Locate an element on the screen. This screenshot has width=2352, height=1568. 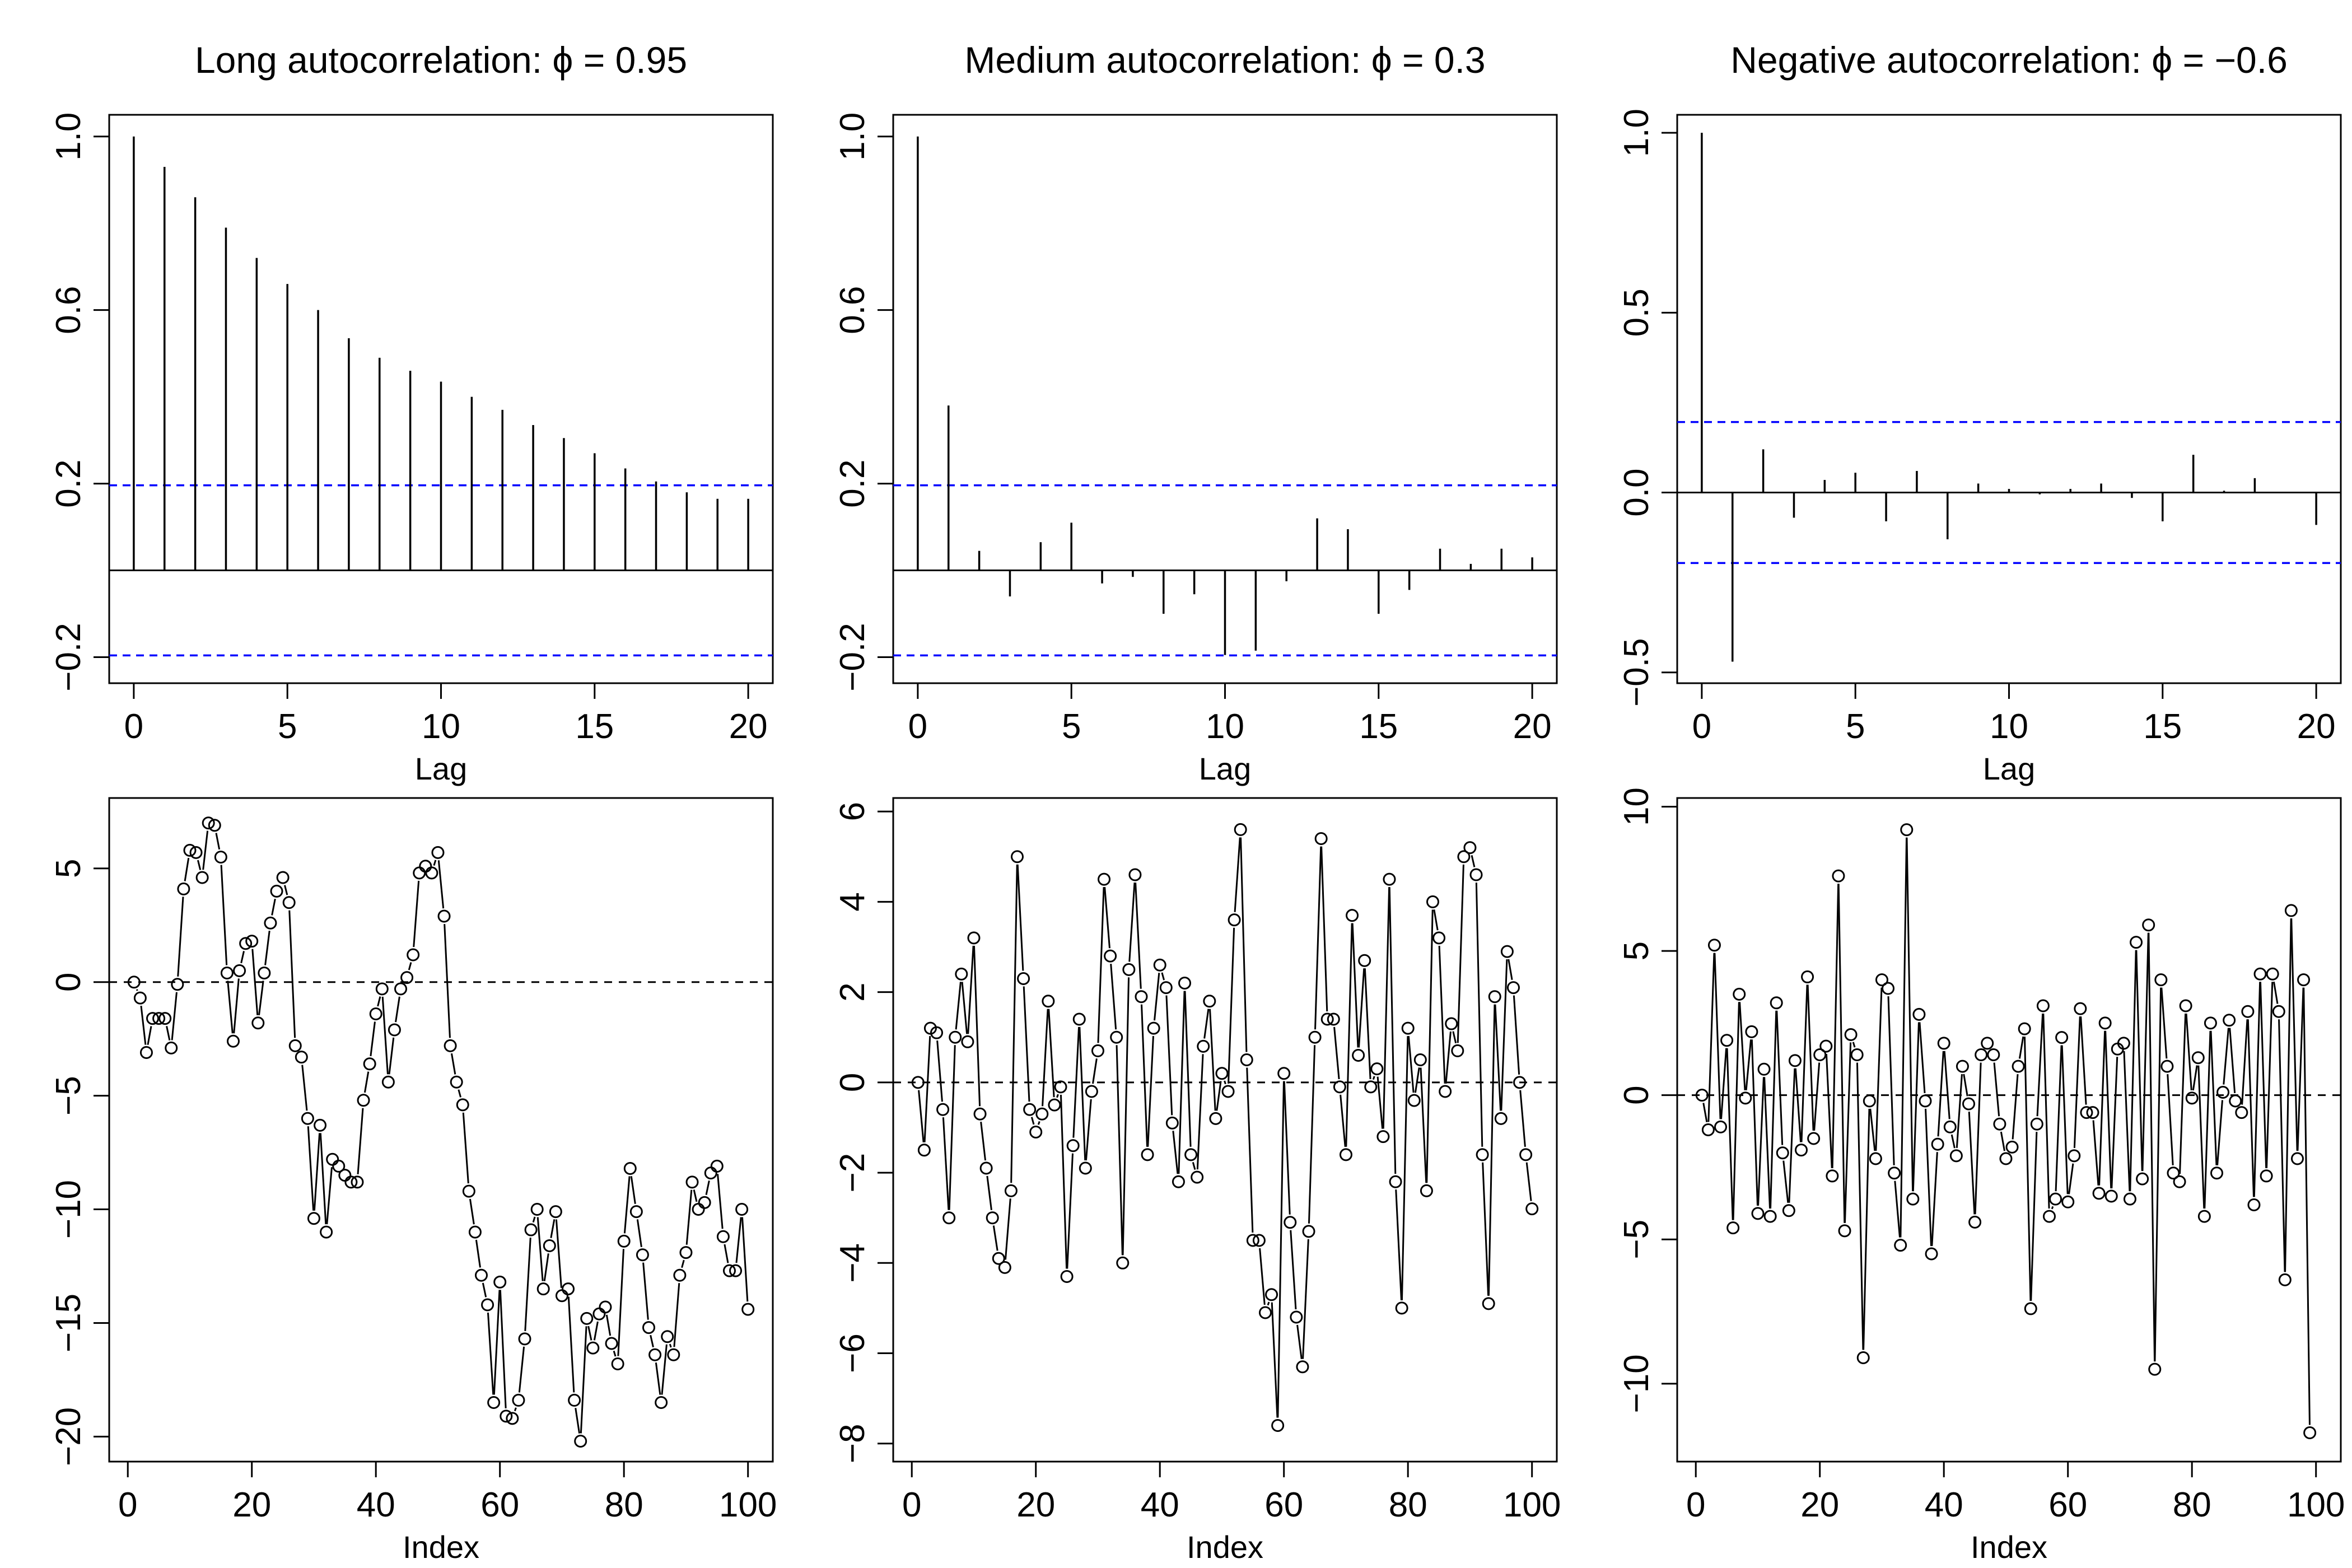
x-axis-label: Lag is located at coordinates (441, 769).